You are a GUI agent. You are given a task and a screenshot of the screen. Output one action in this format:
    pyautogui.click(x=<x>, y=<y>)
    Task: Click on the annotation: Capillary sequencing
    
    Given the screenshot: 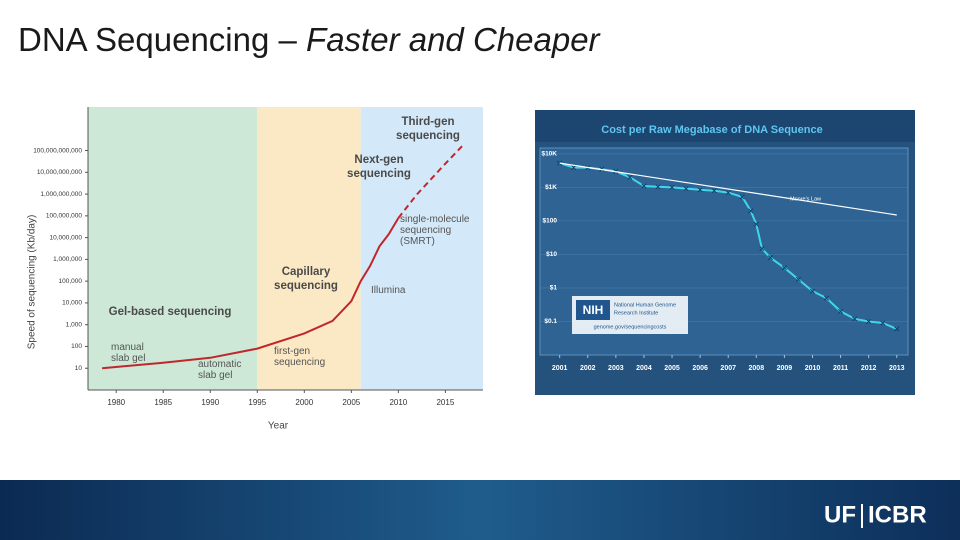 What is the action you would take?
    pyautogui.click(x=306, y=279)
    